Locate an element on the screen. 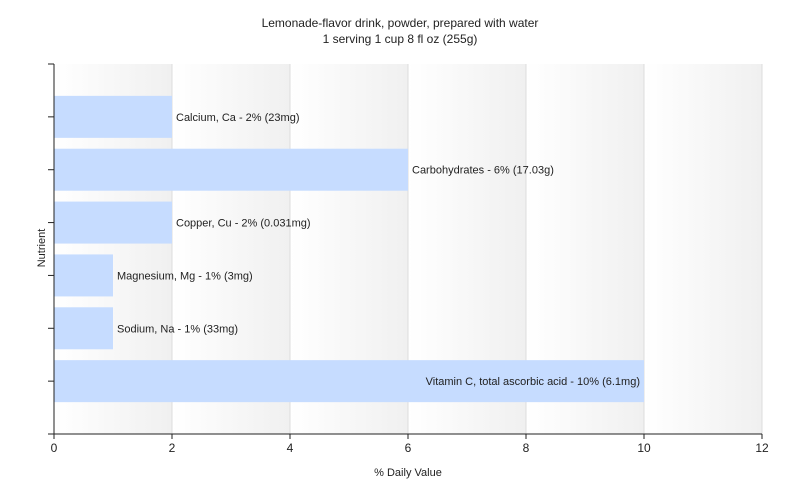 The height and width of the screenshot is (500, 800). data-label: Copper, Cu - 2% (0.031mg) is located at coordinates (243, 224).